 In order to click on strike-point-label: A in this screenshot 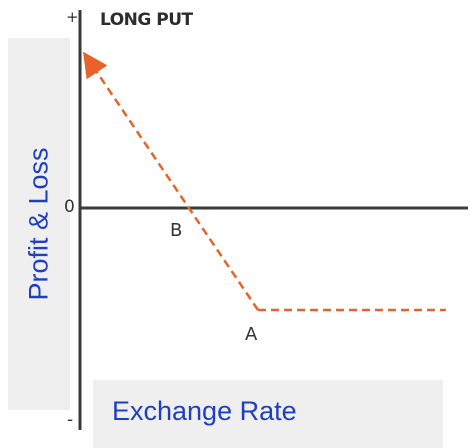, I will do `click(251, 334)`.